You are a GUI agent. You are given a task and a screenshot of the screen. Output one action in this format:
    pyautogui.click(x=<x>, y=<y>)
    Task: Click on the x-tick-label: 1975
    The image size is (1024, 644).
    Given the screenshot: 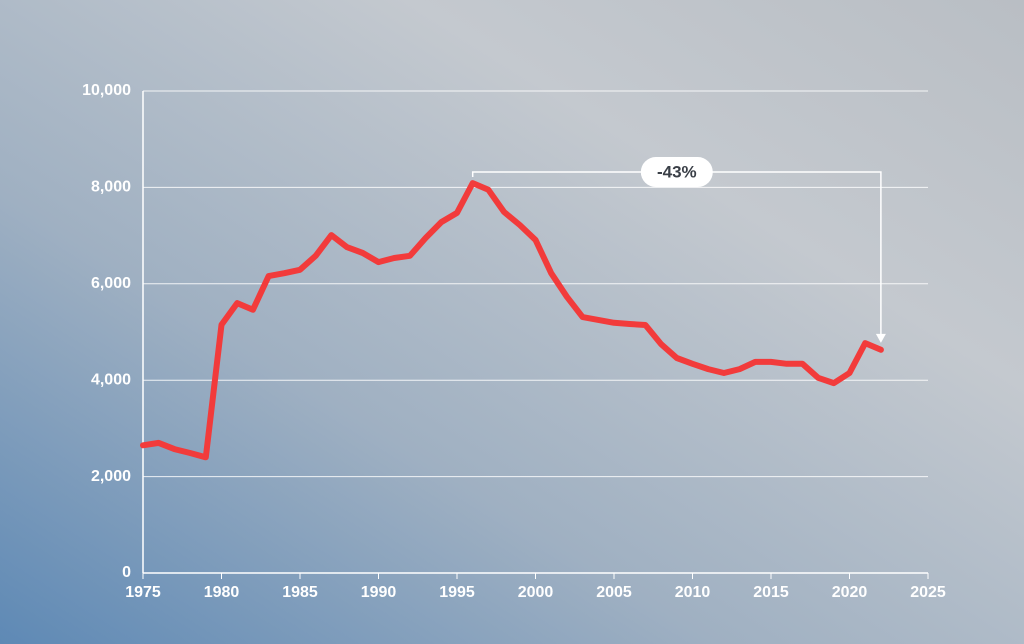 What is the action you would take?
    pyautogui.click(x=143, y=592)
    